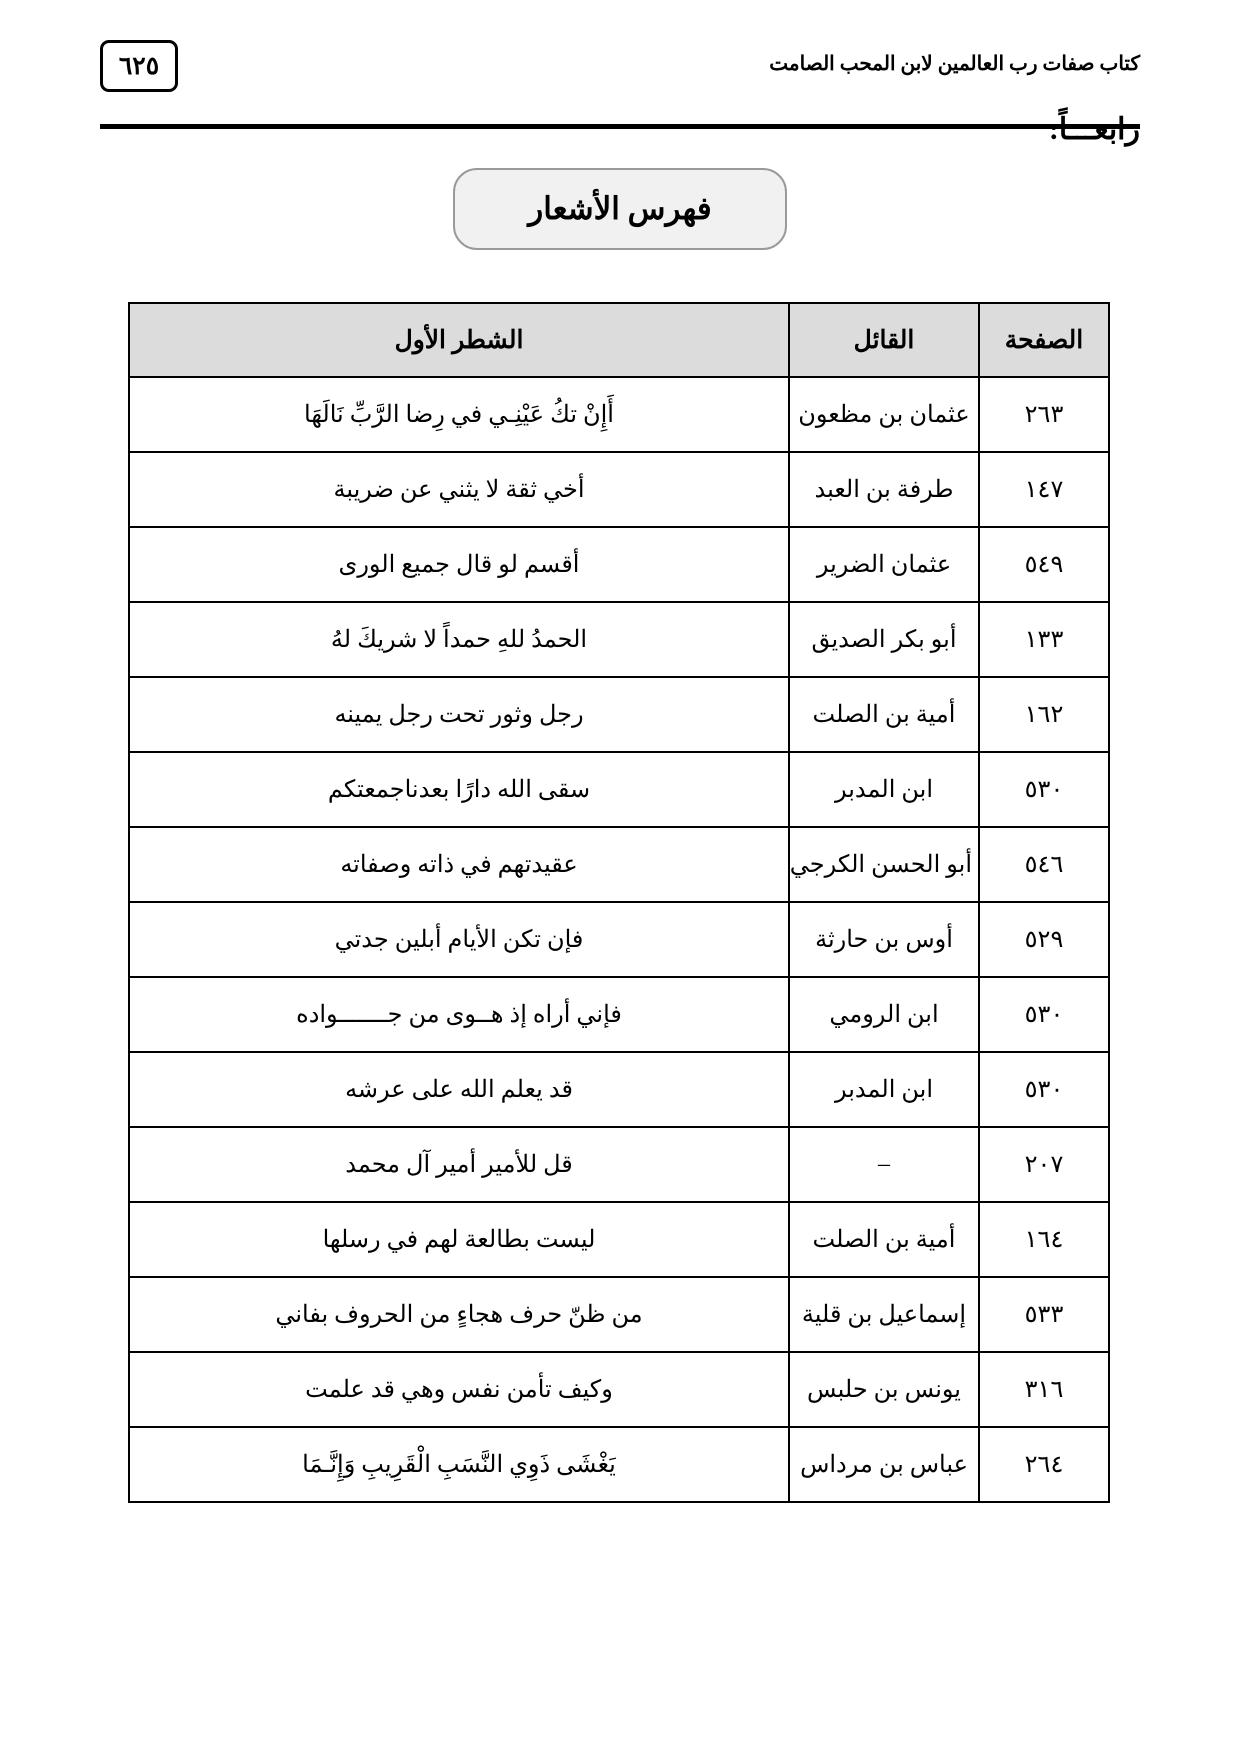 Image resolution: width=1240 pixels, height=1748 pixels. What do you see at coordinates (459, 864) in the screenshot?
I see `cell-verse: عقيدتهم في ذاته وصفاته` at bounding box center [459, 864].